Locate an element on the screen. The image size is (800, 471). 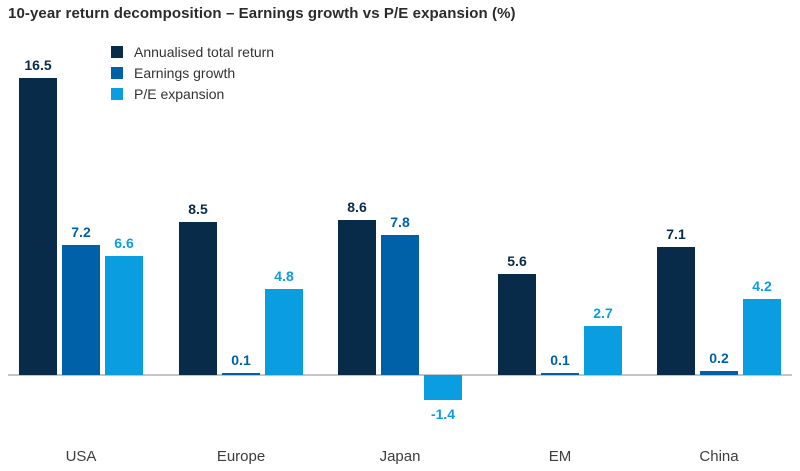
bar-pe-expansion-em is located at coordinates (603, 350).